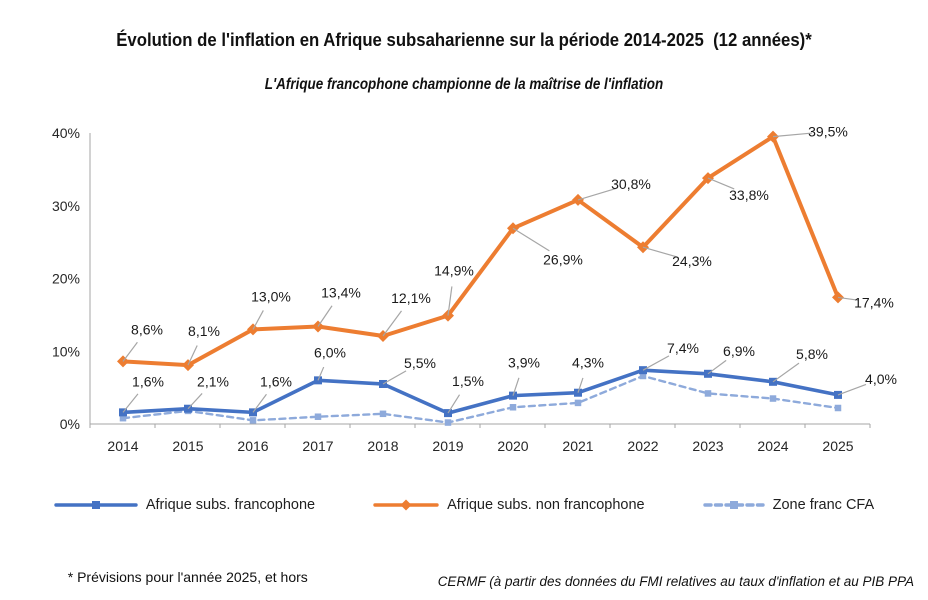 The height and width of the screenshot is (600, 928). I want to click on svg-text: 2022, so click(642, 446).